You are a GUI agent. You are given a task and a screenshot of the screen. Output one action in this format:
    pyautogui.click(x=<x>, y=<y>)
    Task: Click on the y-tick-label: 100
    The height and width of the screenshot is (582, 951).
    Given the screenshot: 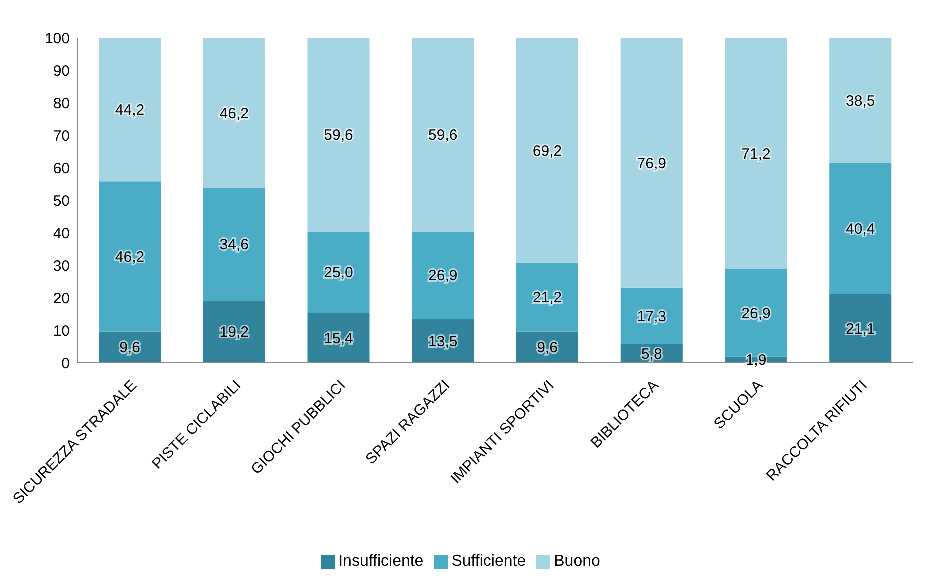 What is the action you would take?
    pyautogui.click(x=57, y=39)
    